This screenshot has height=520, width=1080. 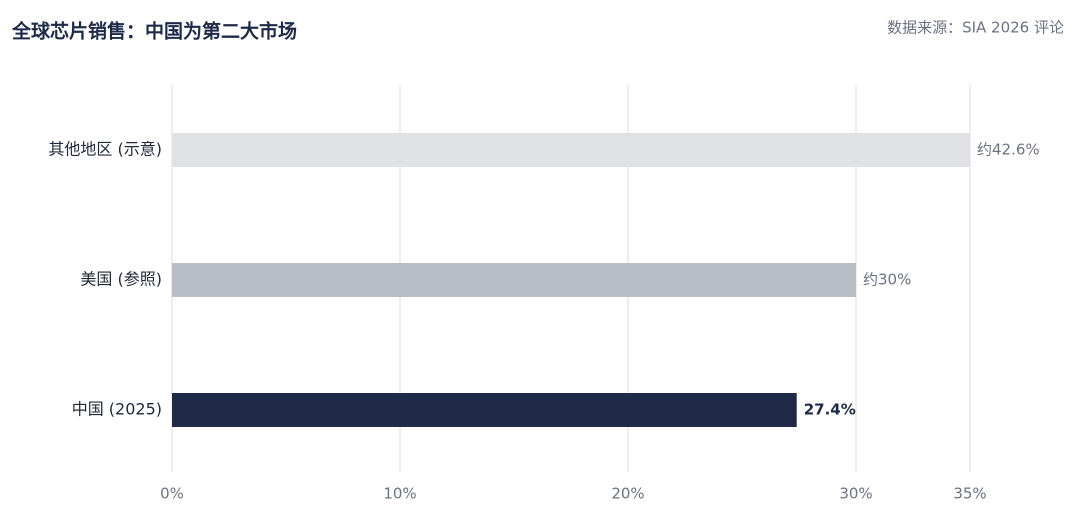 I want to click on x-tick-label: 10%, so click(x=399, y=494).